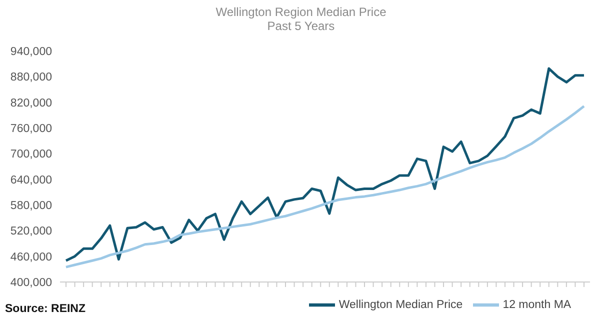  I want to click on y-tick-label: 940,000, so click(31, 52).